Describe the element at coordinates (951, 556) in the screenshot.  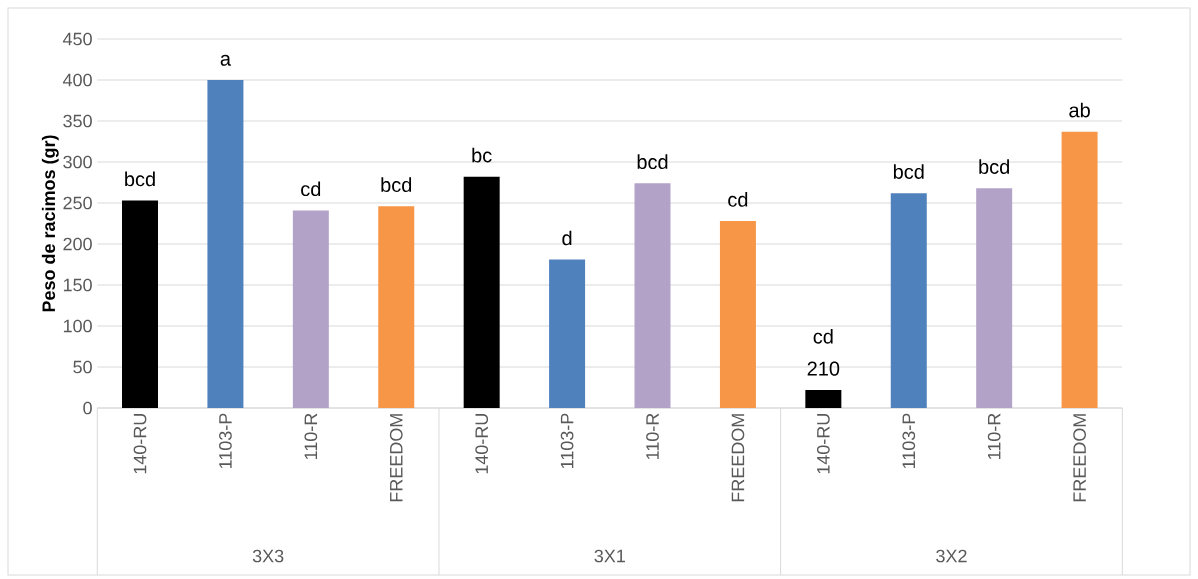
I see `text: 3X2` at that location.